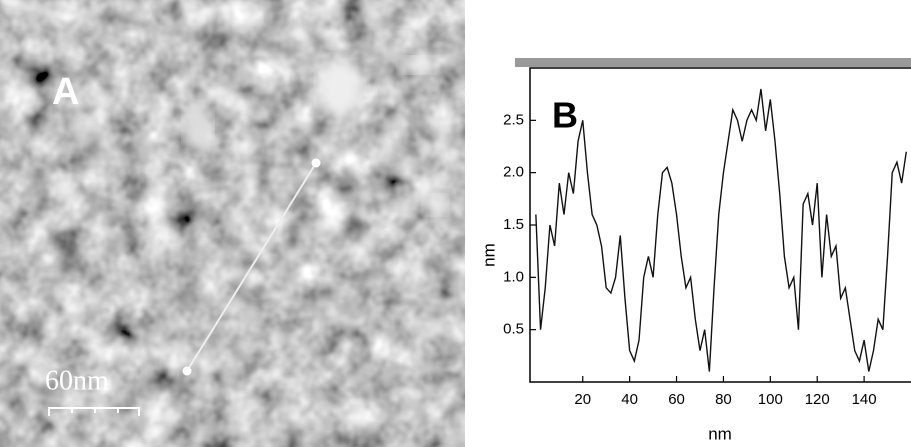  I want to click on y-tick-label: 0.5, so click(513, 329).